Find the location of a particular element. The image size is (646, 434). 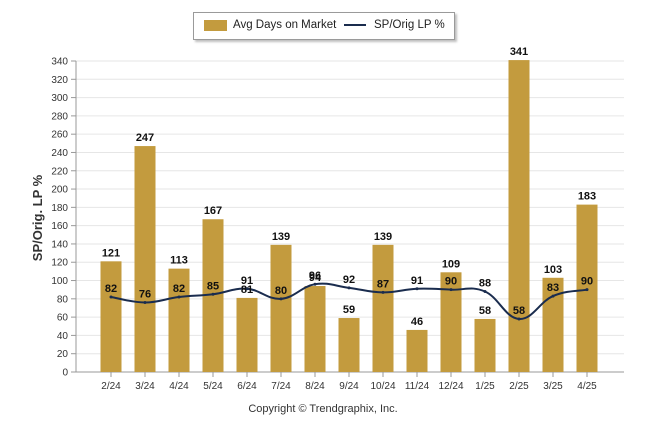

x-tick-label: 3/25 is located at coordinates (553, 386).